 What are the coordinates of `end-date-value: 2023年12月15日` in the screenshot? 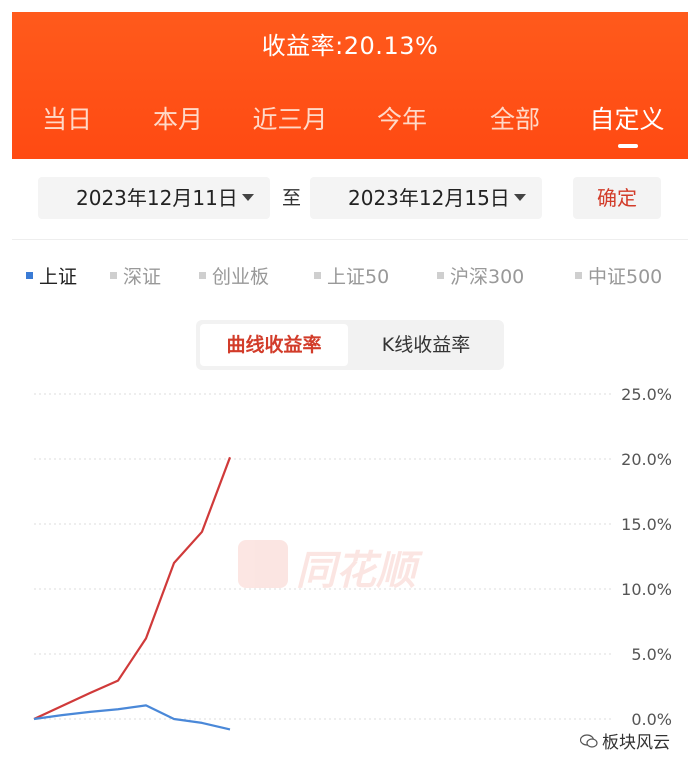 It's located at (429, 198).